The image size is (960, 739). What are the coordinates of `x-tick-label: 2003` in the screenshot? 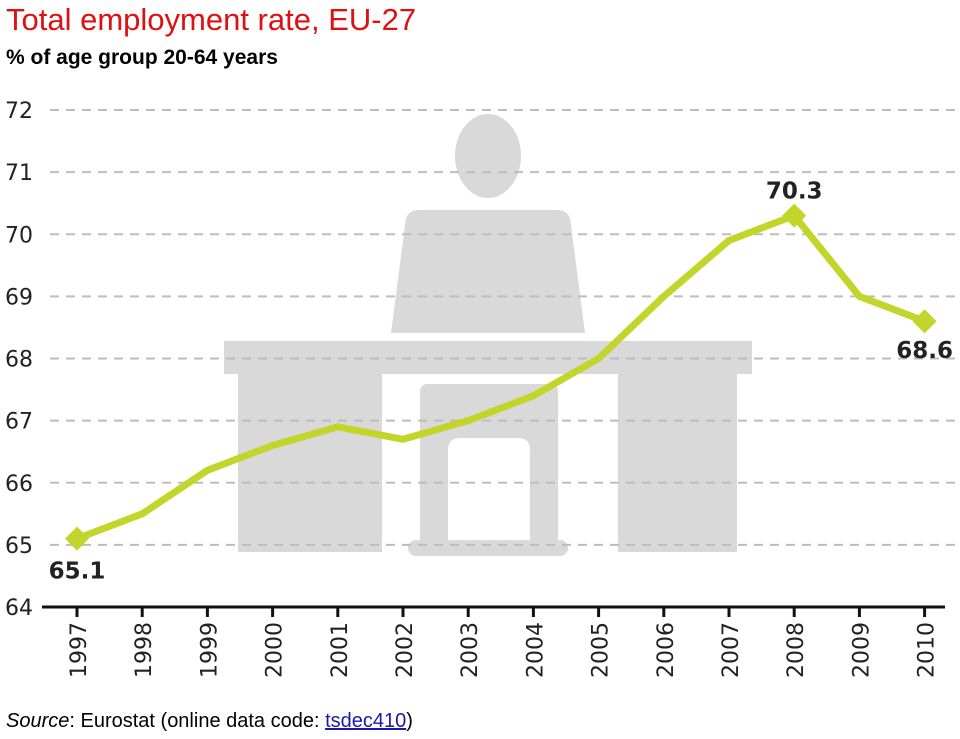 It's located at (470, 650).